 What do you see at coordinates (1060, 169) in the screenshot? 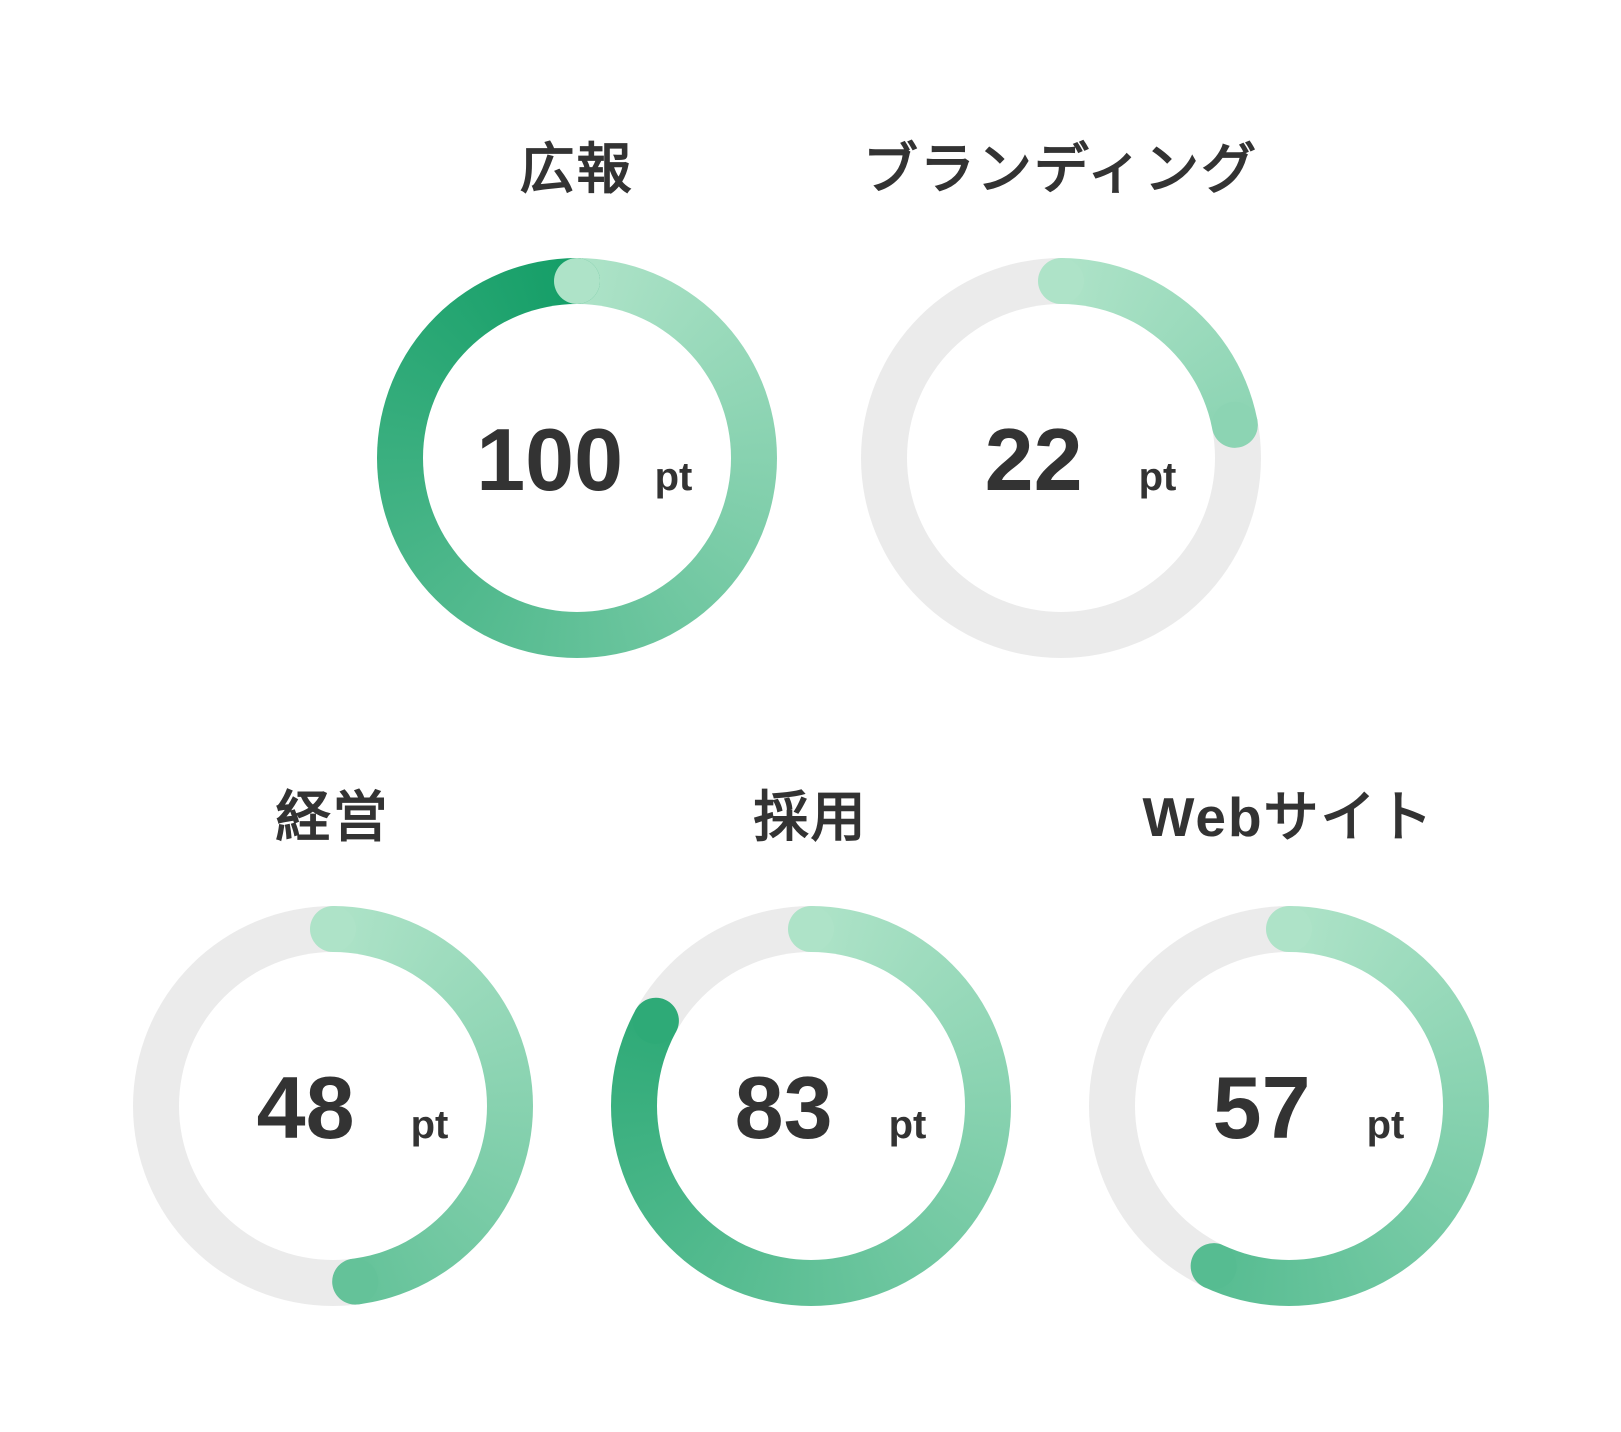
I see `gauge-title: ブランディング` at bounding box center [1060, 169].